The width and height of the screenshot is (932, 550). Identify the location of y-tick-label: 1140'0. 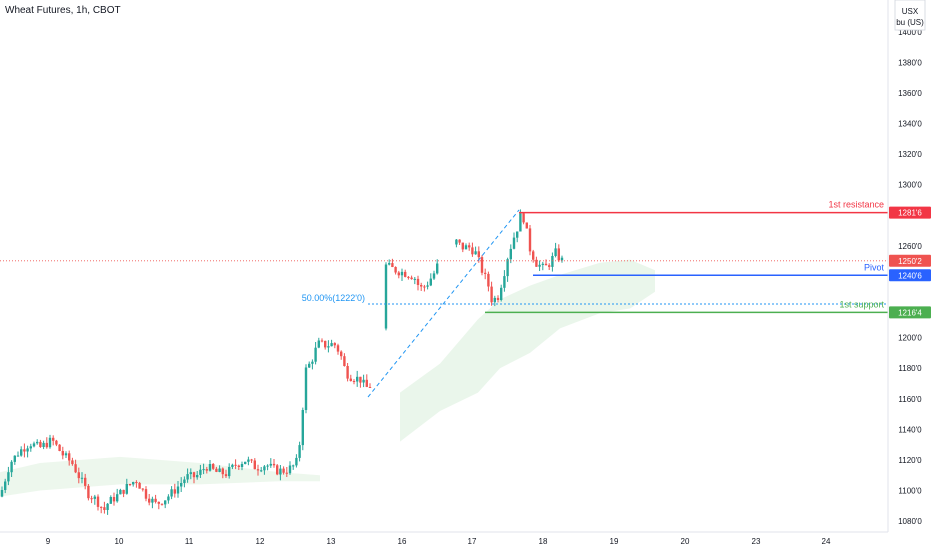
(910, 429).